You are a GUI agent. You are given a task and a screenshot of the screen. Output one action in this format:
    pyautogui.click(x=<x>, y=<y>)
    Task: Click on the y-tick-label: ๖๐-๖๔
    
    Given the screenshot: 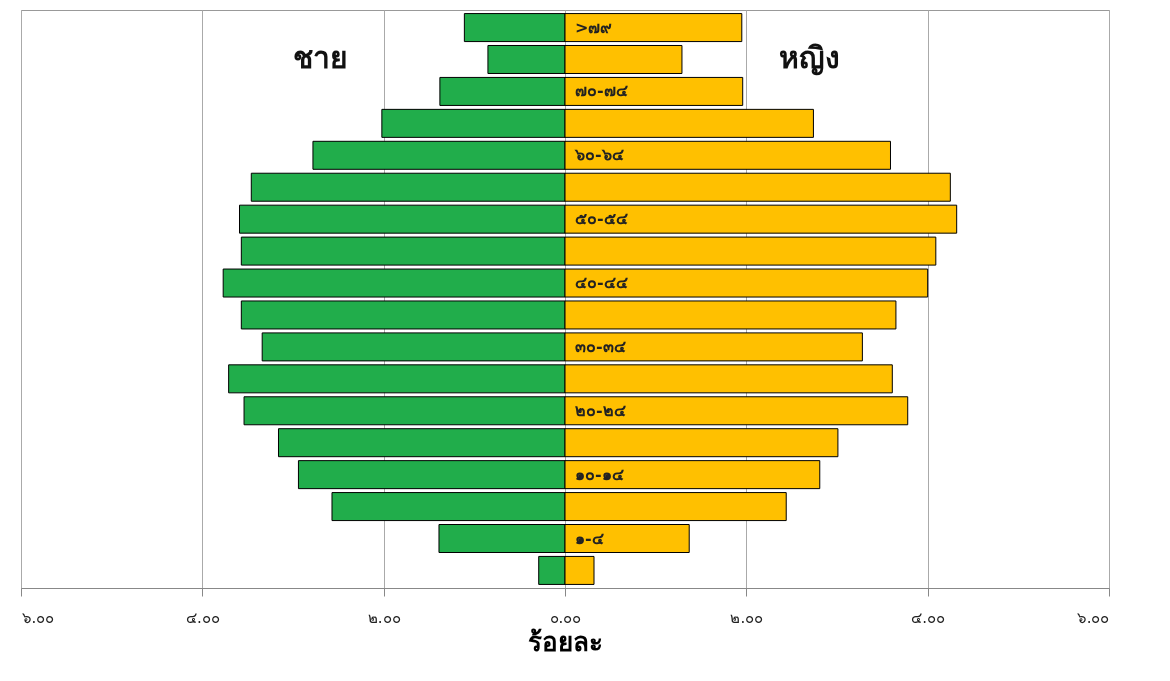 What is the action you would take?
    pyautogui.click(x=599, y=155)
    